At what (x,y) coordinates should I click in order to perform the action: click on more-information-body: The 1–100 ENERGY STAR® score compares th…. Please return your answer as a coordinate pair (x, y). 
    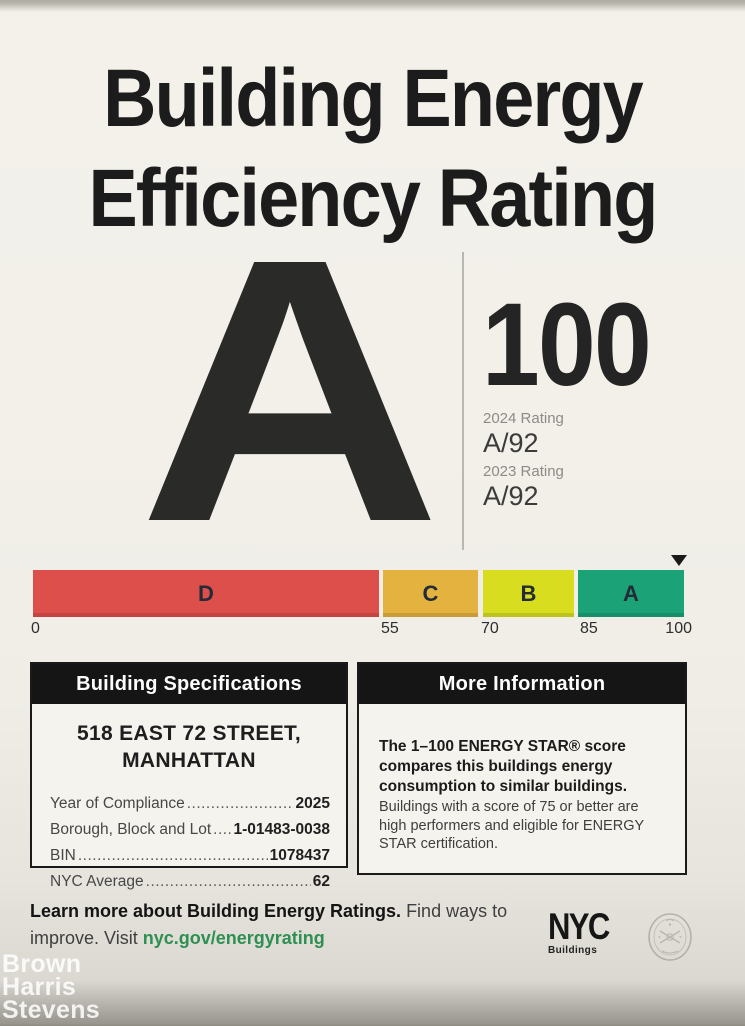
    Looking at the image, I should click on (522, 780).